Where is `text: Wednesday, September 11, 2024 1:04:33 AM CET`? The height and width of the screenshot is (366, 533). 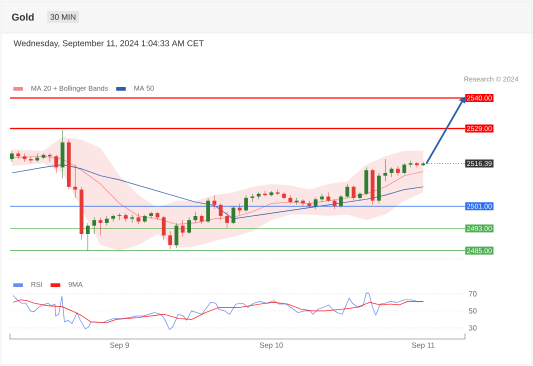
text: Wednesday, September 11, 2024 1:04:33 AM CET is located at coordinates (109, 44).